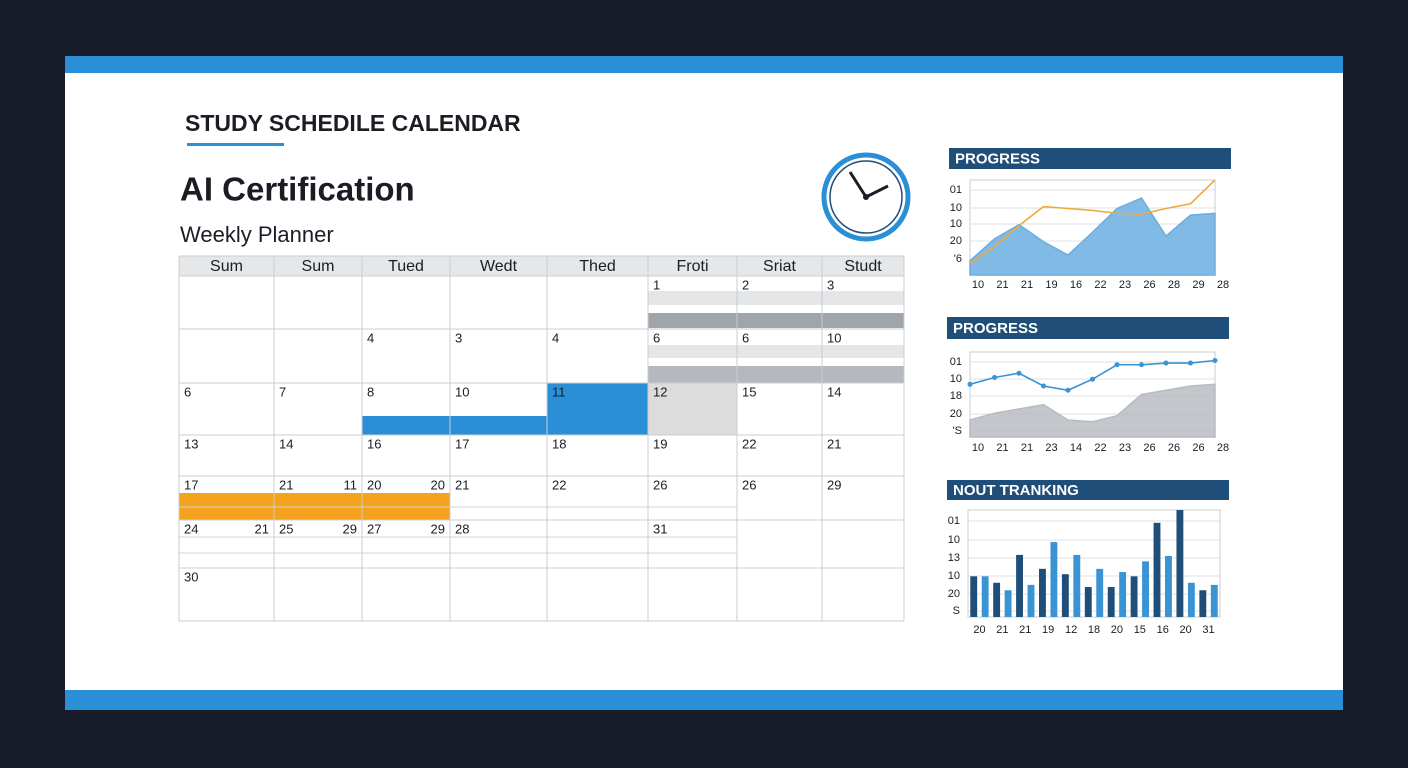 This screenshot has height=768, width=1408. What do you see at coordinates (1094, 563) in the screenshot?
I see `plot-frame` at bounding box center [1094, 563].